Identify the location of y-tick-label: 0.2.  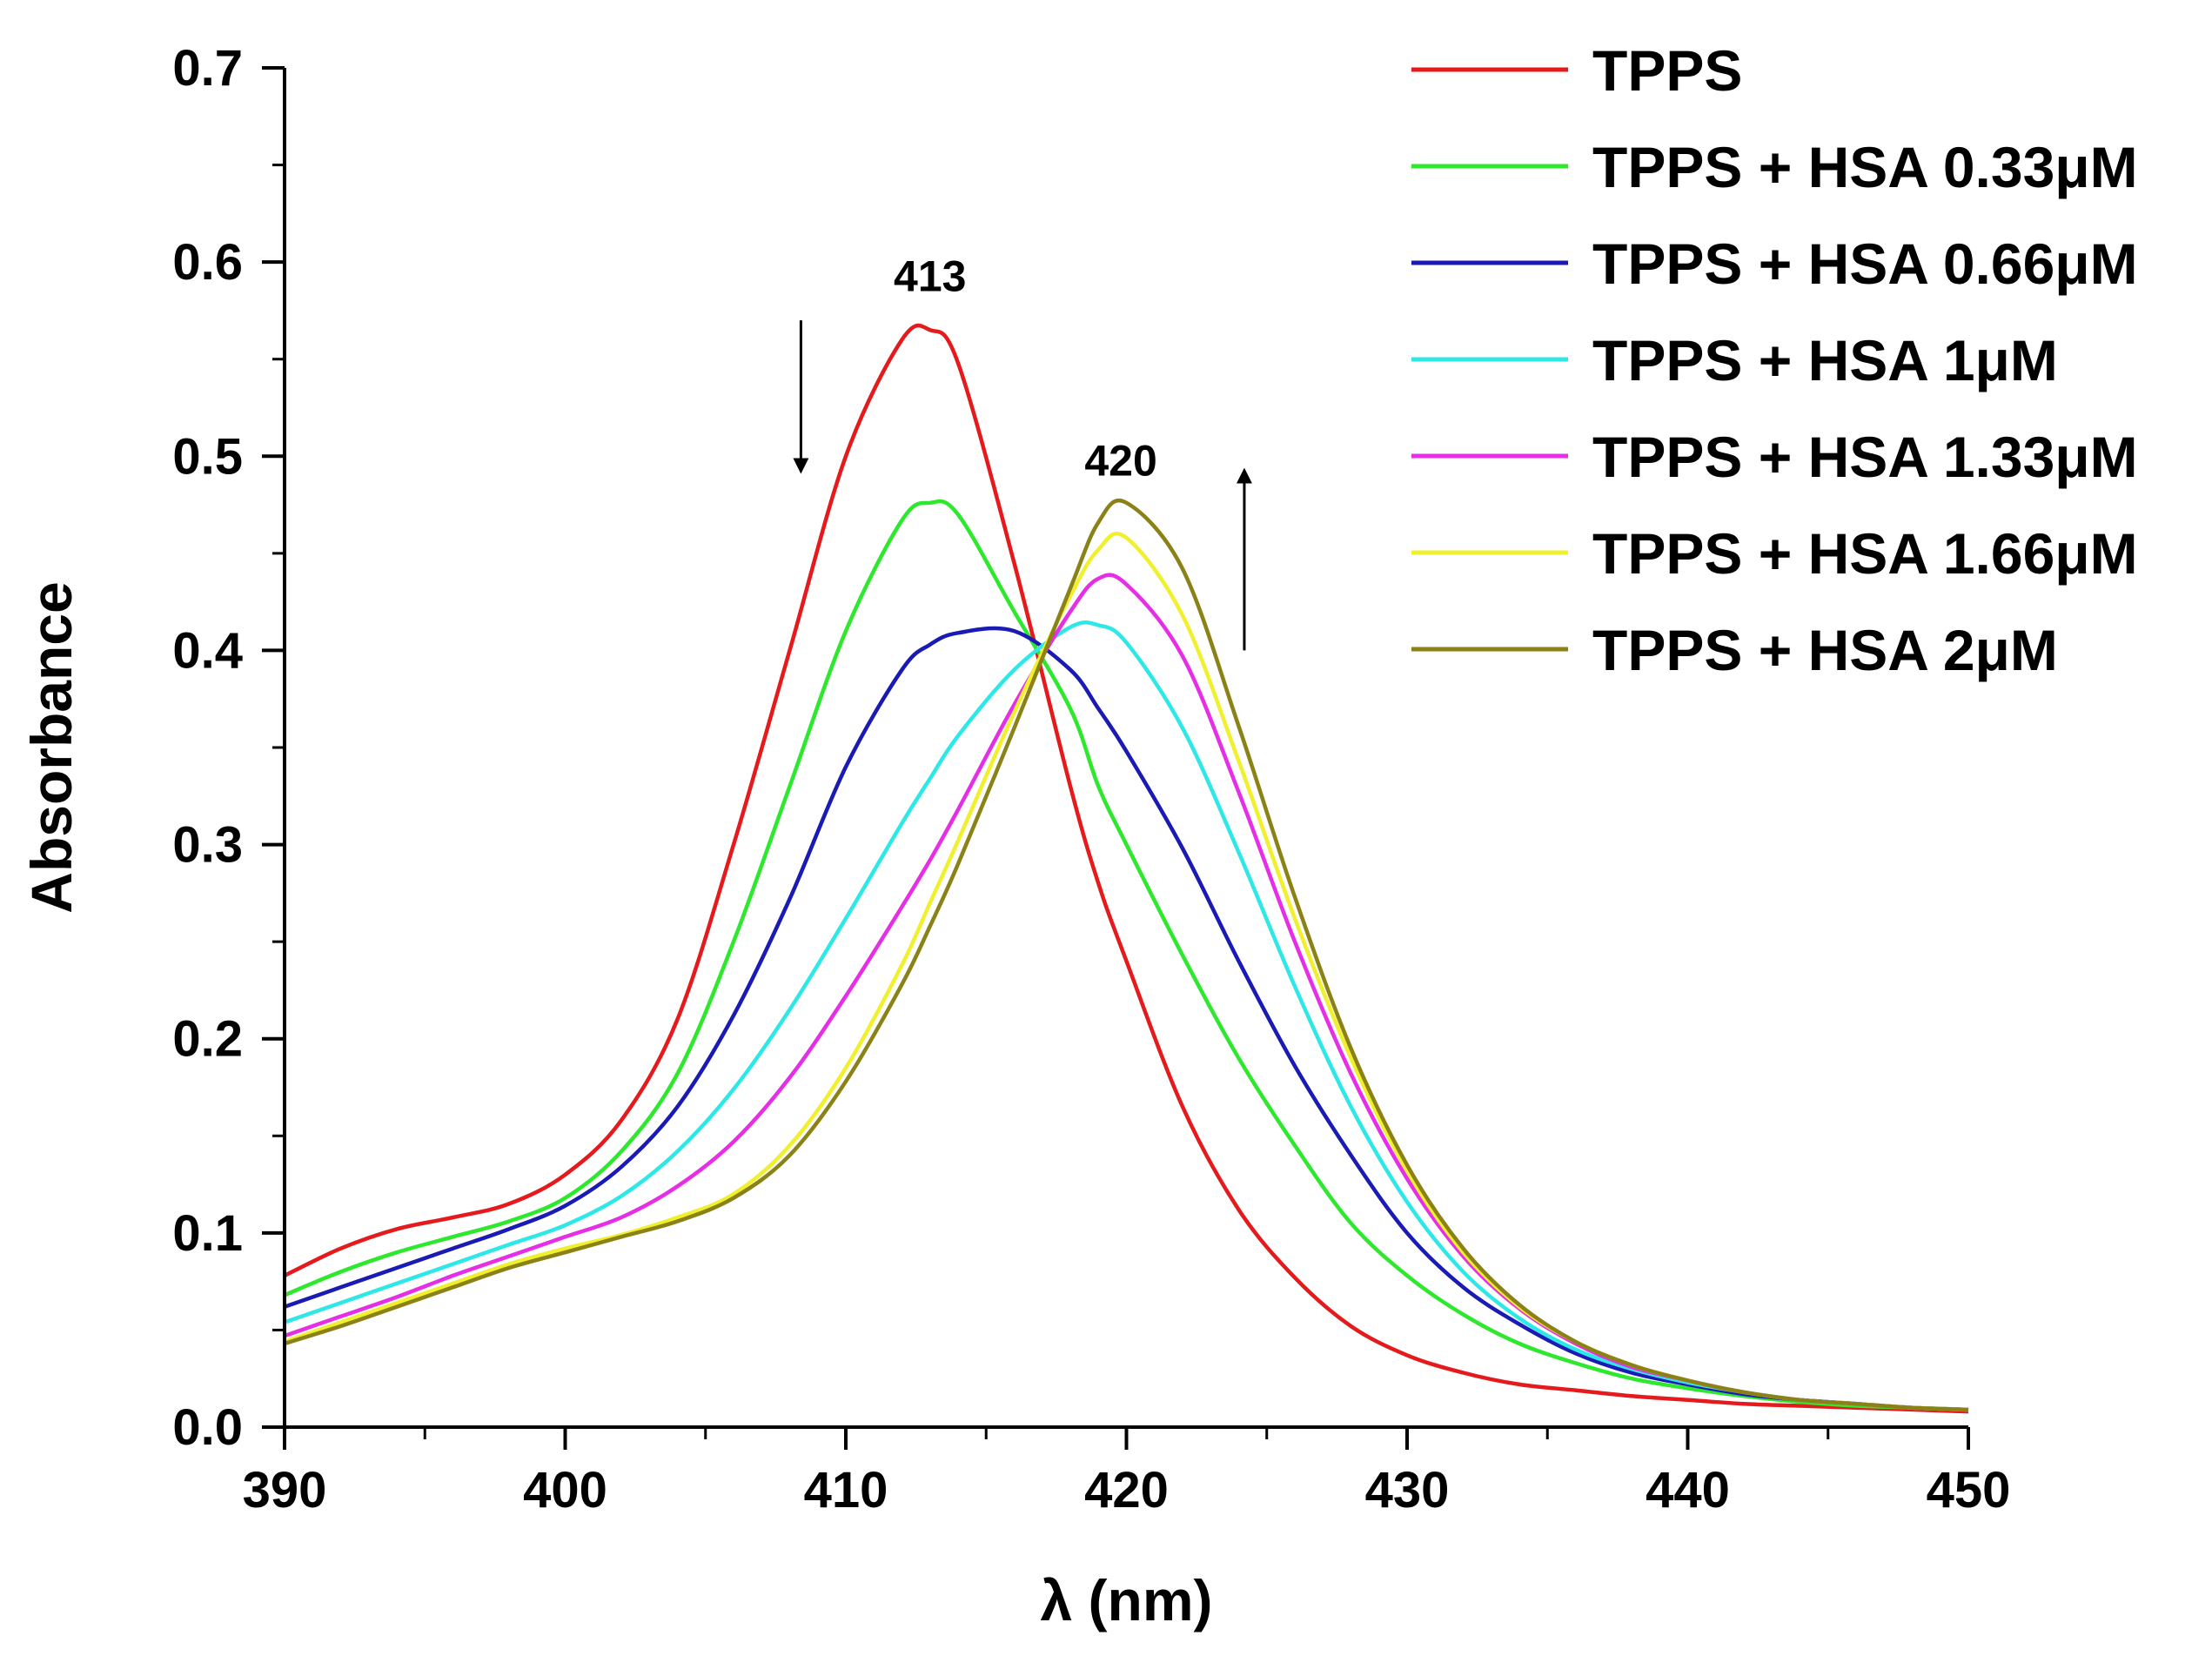
(207, 1039).